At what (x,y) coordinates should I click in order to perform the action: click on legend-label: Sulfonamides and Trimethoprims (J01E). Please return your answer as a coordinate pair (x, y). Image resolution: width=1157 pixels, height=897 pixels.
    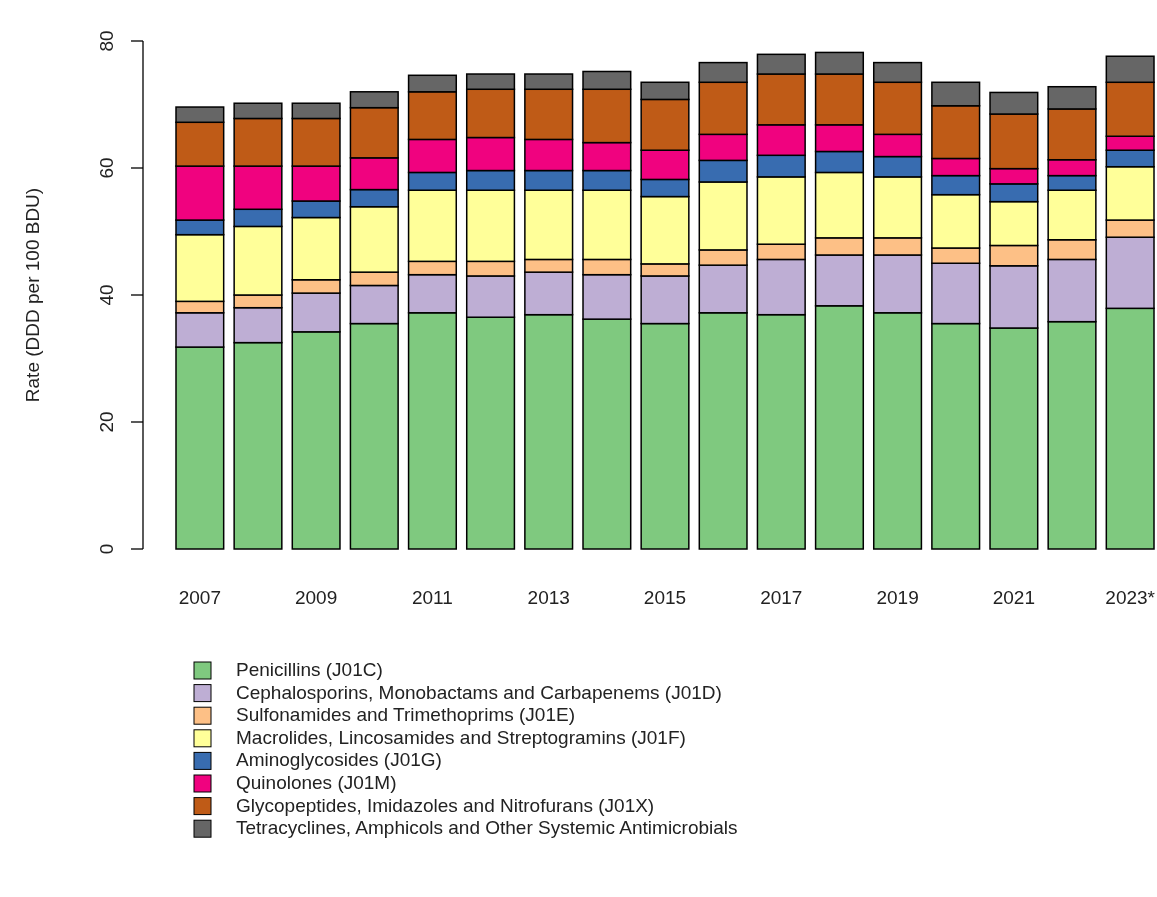
    Looking at the image, I should click on (405, 715).